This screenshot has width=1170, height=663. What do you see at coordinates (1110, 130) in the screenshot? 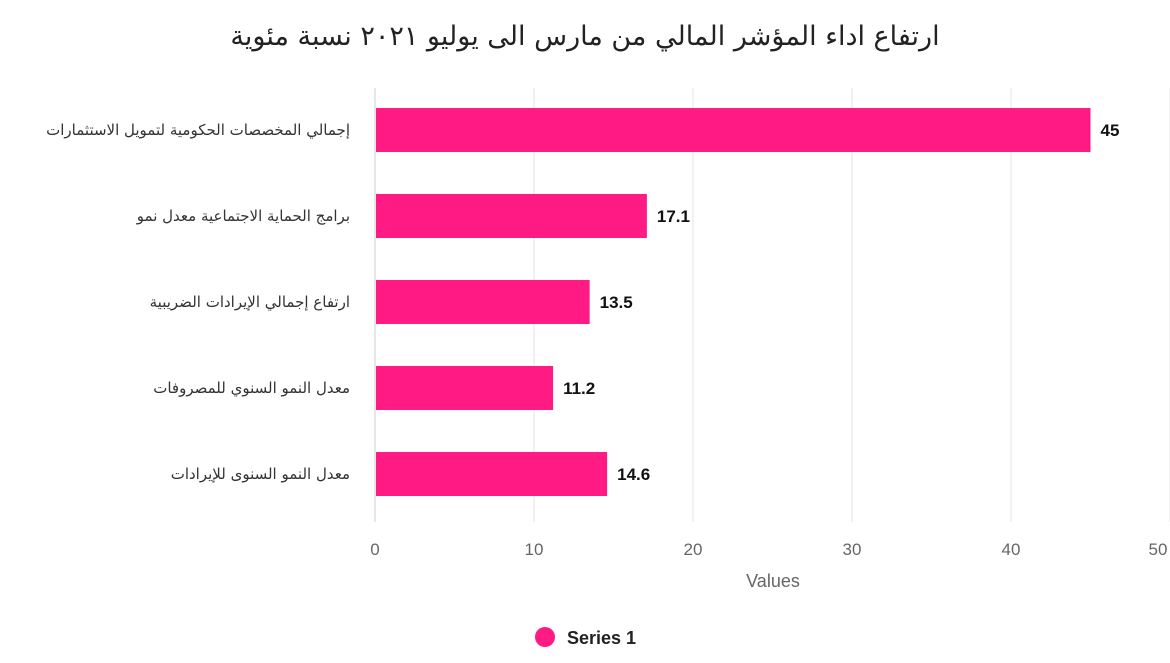
I see `data-label: 45` at bounding box center [1110, 130].